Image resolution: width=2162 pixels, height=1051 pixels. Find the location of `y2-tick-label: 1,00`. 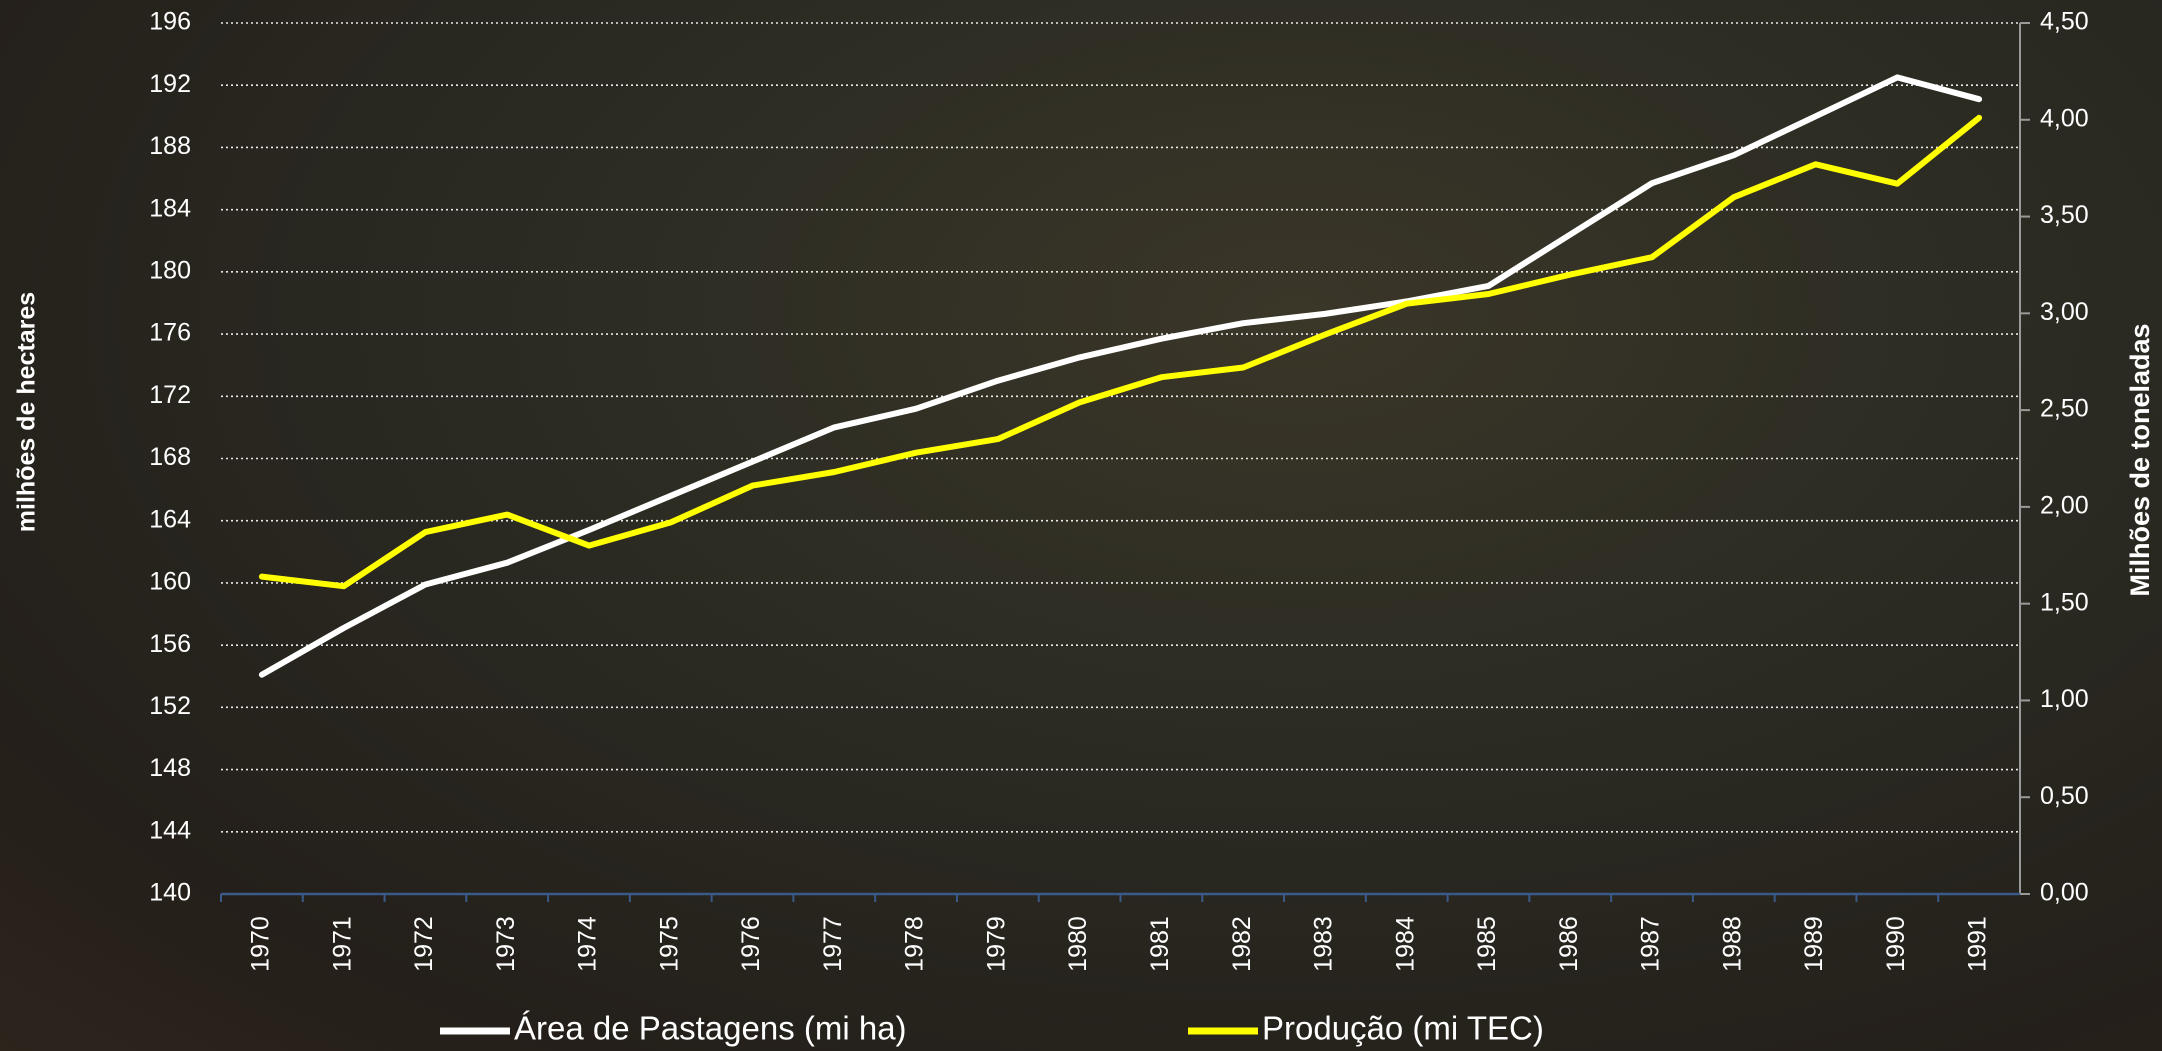

y2-tick-label: 1,00 is located at coordinates (2064, 699).